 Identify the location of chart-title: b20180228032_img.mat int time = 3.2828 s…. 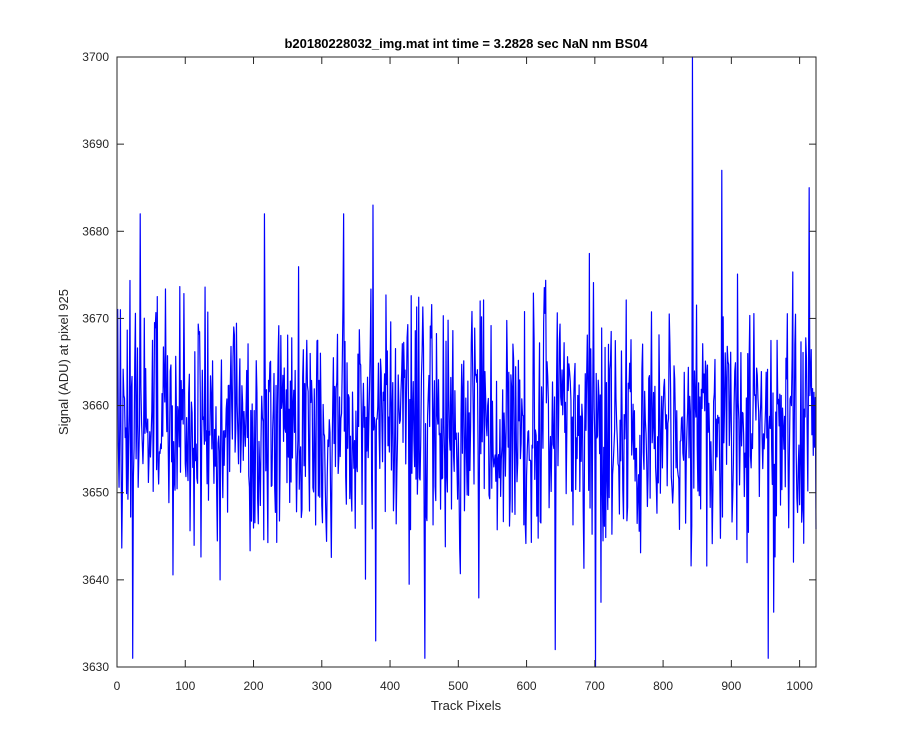
(466, 43).